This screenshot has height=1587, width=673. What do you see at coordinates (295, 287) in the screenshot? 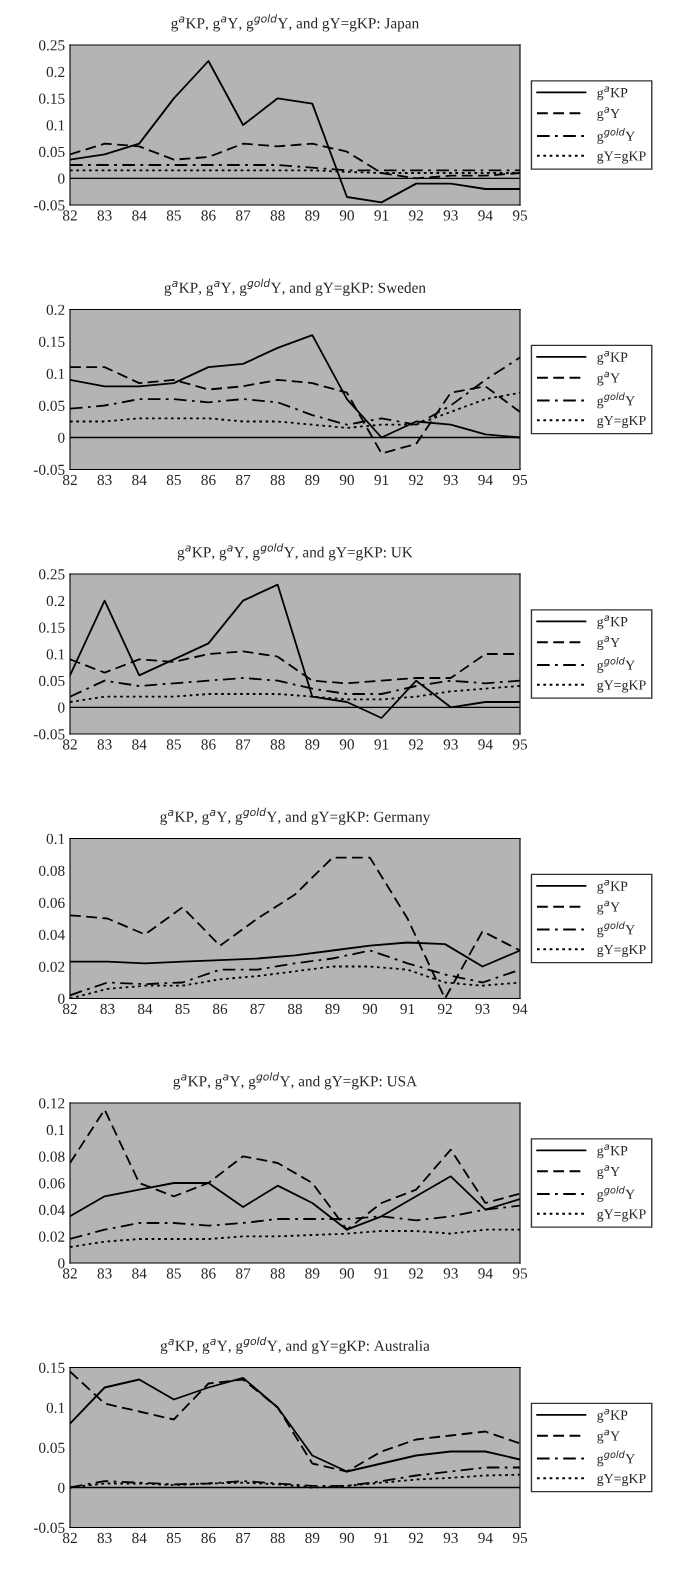
I see `chart-title: g$^{a}$KP, g$^{a}$Y, g$^{gold}$Y, and gY=gKP: Sweden` at bounding box center [295, 287].